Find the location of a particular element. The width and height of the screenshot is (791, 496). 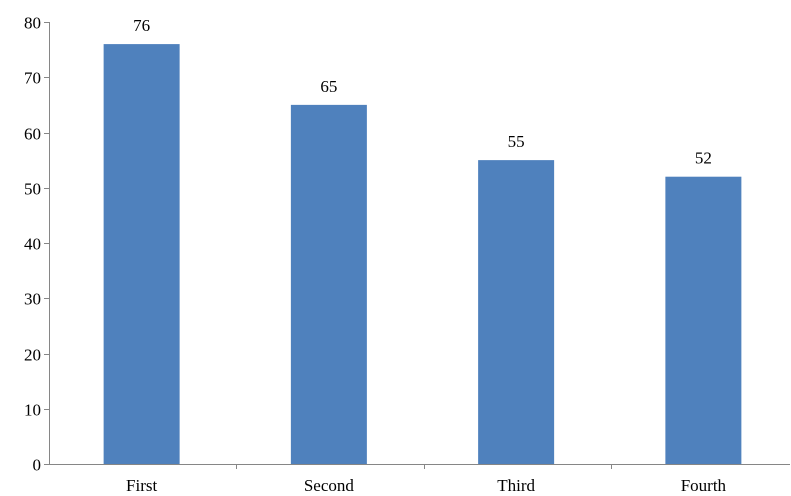

y-tick-label: 80 is located at coordinates (32, 23).